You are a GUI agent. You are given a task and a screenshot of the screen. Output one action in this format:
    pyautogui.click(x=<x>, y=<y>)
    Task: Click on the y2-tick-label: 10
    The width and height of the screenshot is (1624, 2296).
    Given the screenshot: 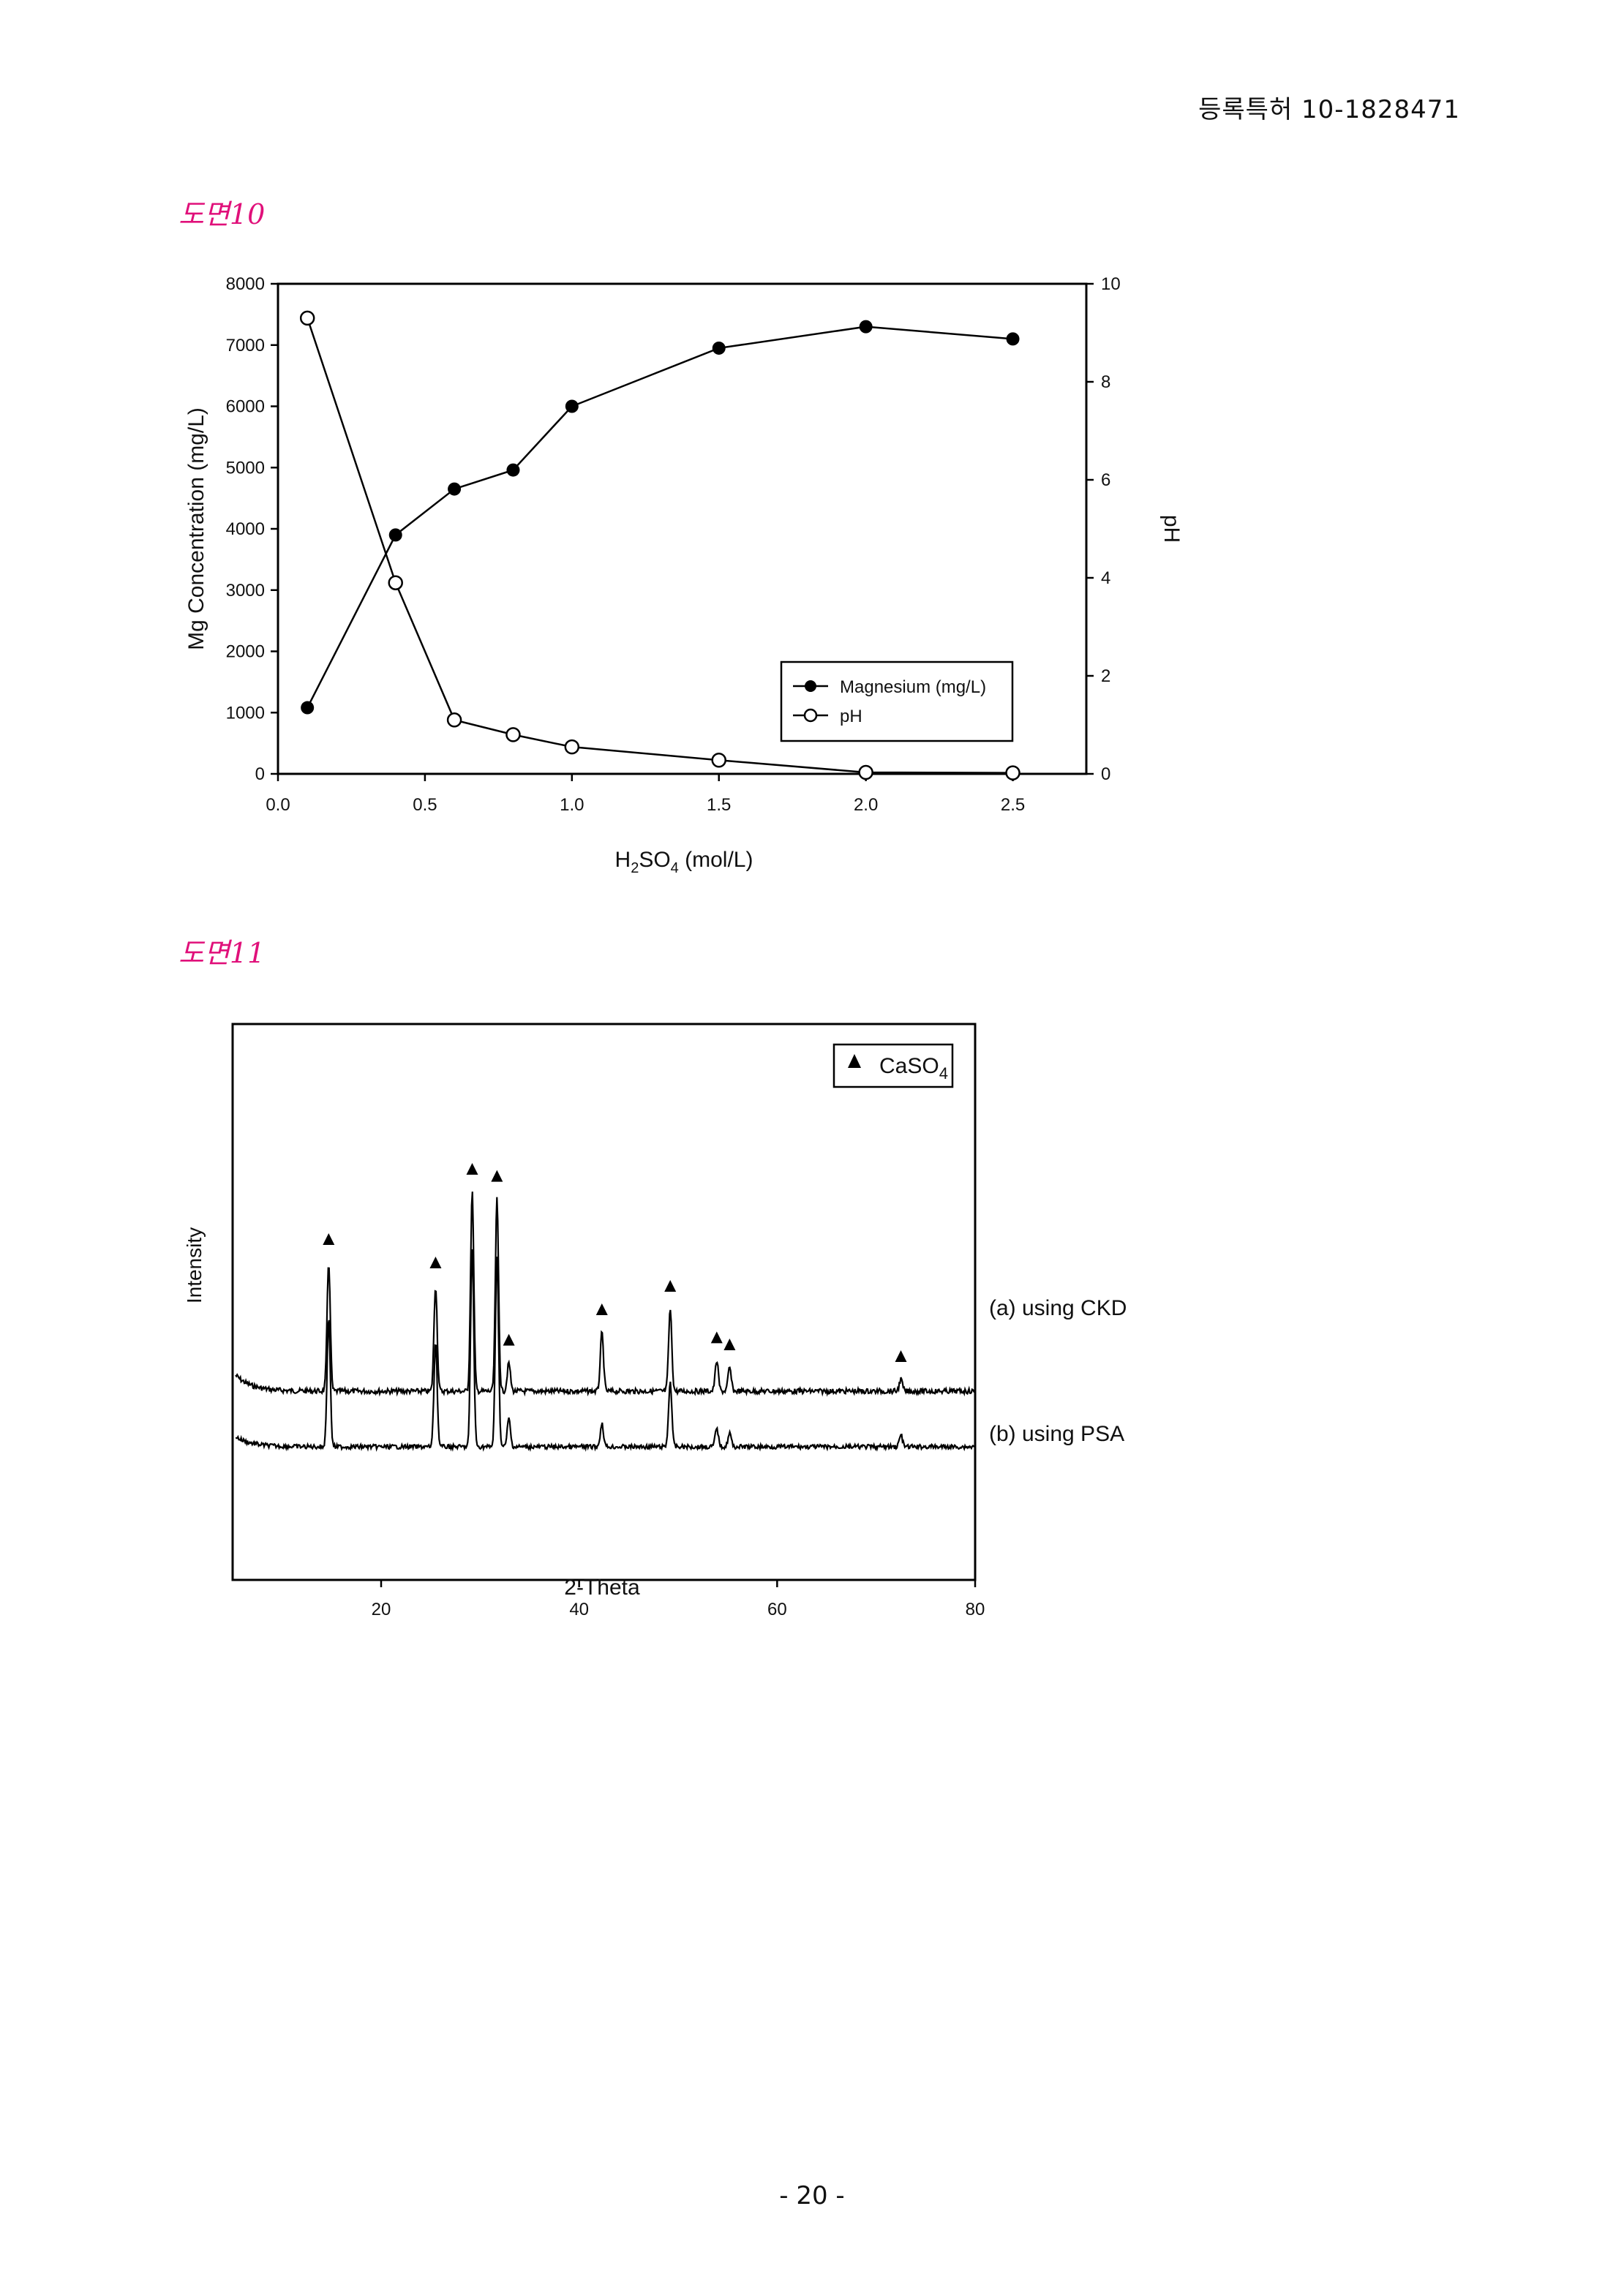 What is the action you would take?
    pyautogui.click(x=1111, y=284)
    